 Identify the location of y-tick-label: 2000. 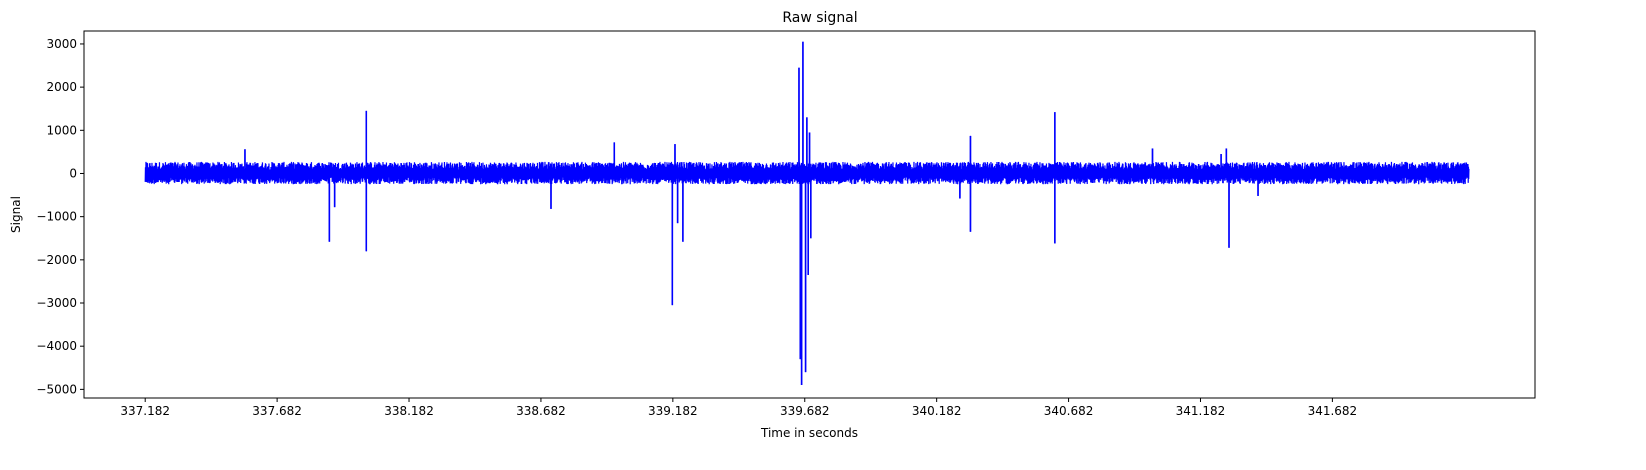
(61, 87).